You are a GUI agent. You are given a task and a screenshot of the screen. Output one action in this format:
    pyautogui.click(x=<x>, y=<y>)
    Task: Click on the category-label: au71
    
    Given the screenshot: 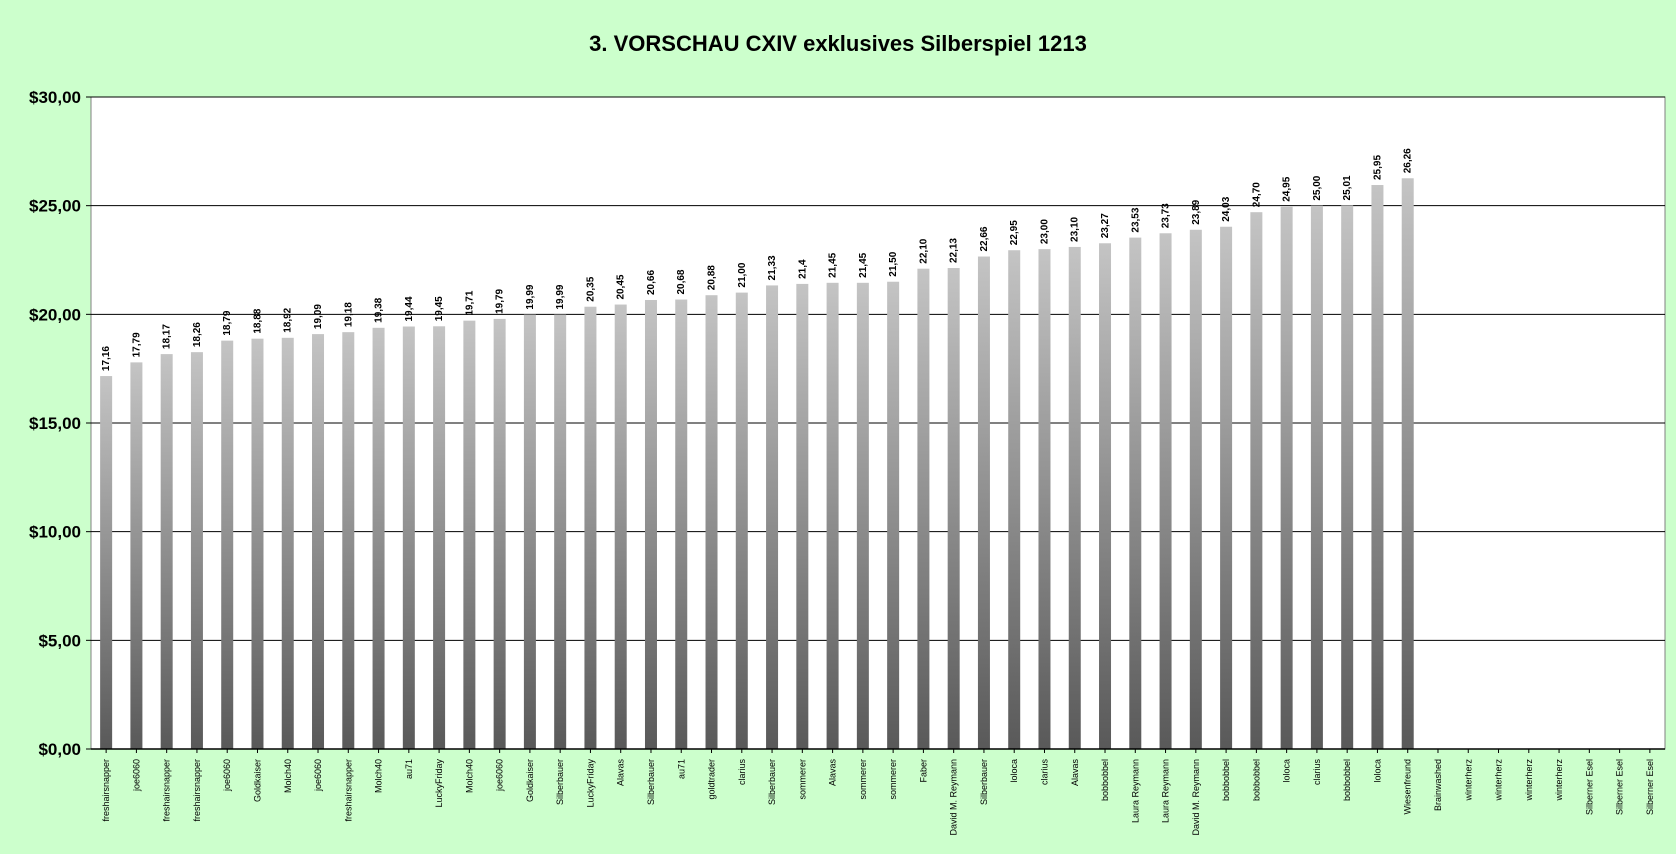 What is the action you would take?
    pyautogui.click(x=409, y=769)
    